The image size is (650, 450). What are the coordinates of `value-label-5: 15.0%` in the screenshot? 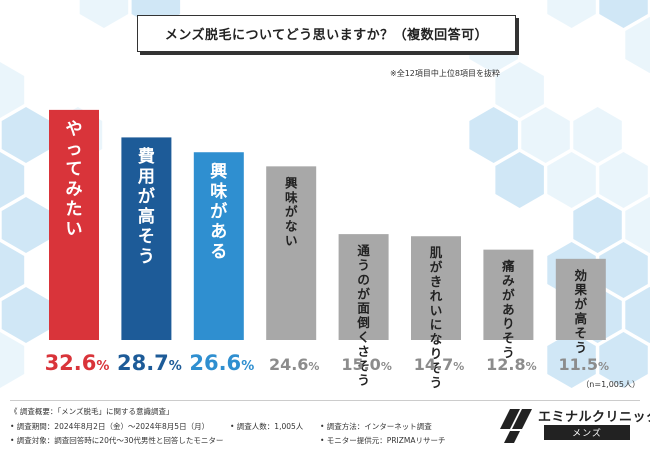 It's located at (366, 364).